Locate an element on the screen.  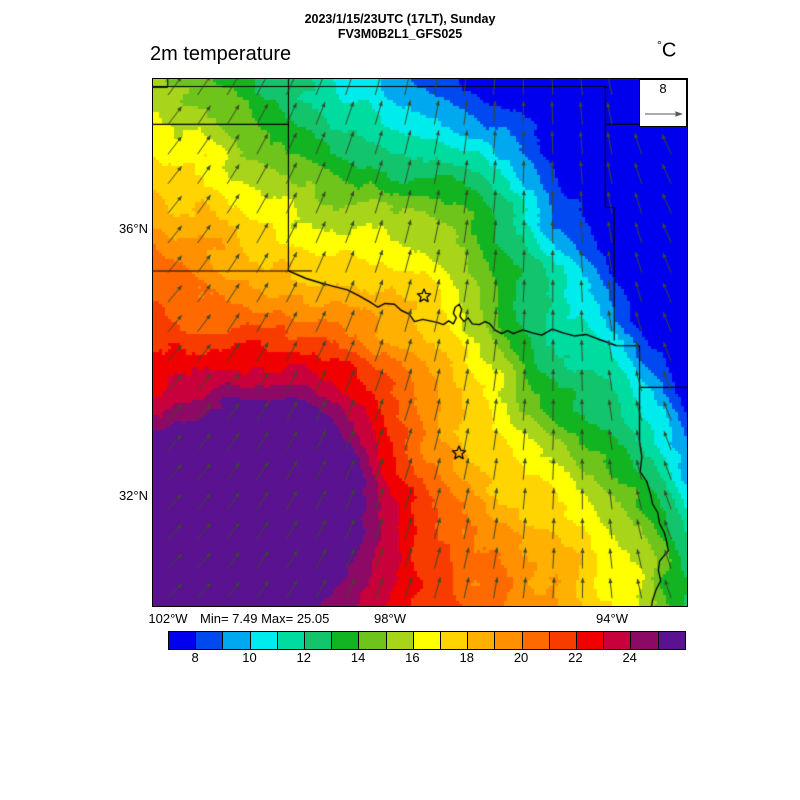
field-title: 2m temperature is located at coordinates (221, 54).